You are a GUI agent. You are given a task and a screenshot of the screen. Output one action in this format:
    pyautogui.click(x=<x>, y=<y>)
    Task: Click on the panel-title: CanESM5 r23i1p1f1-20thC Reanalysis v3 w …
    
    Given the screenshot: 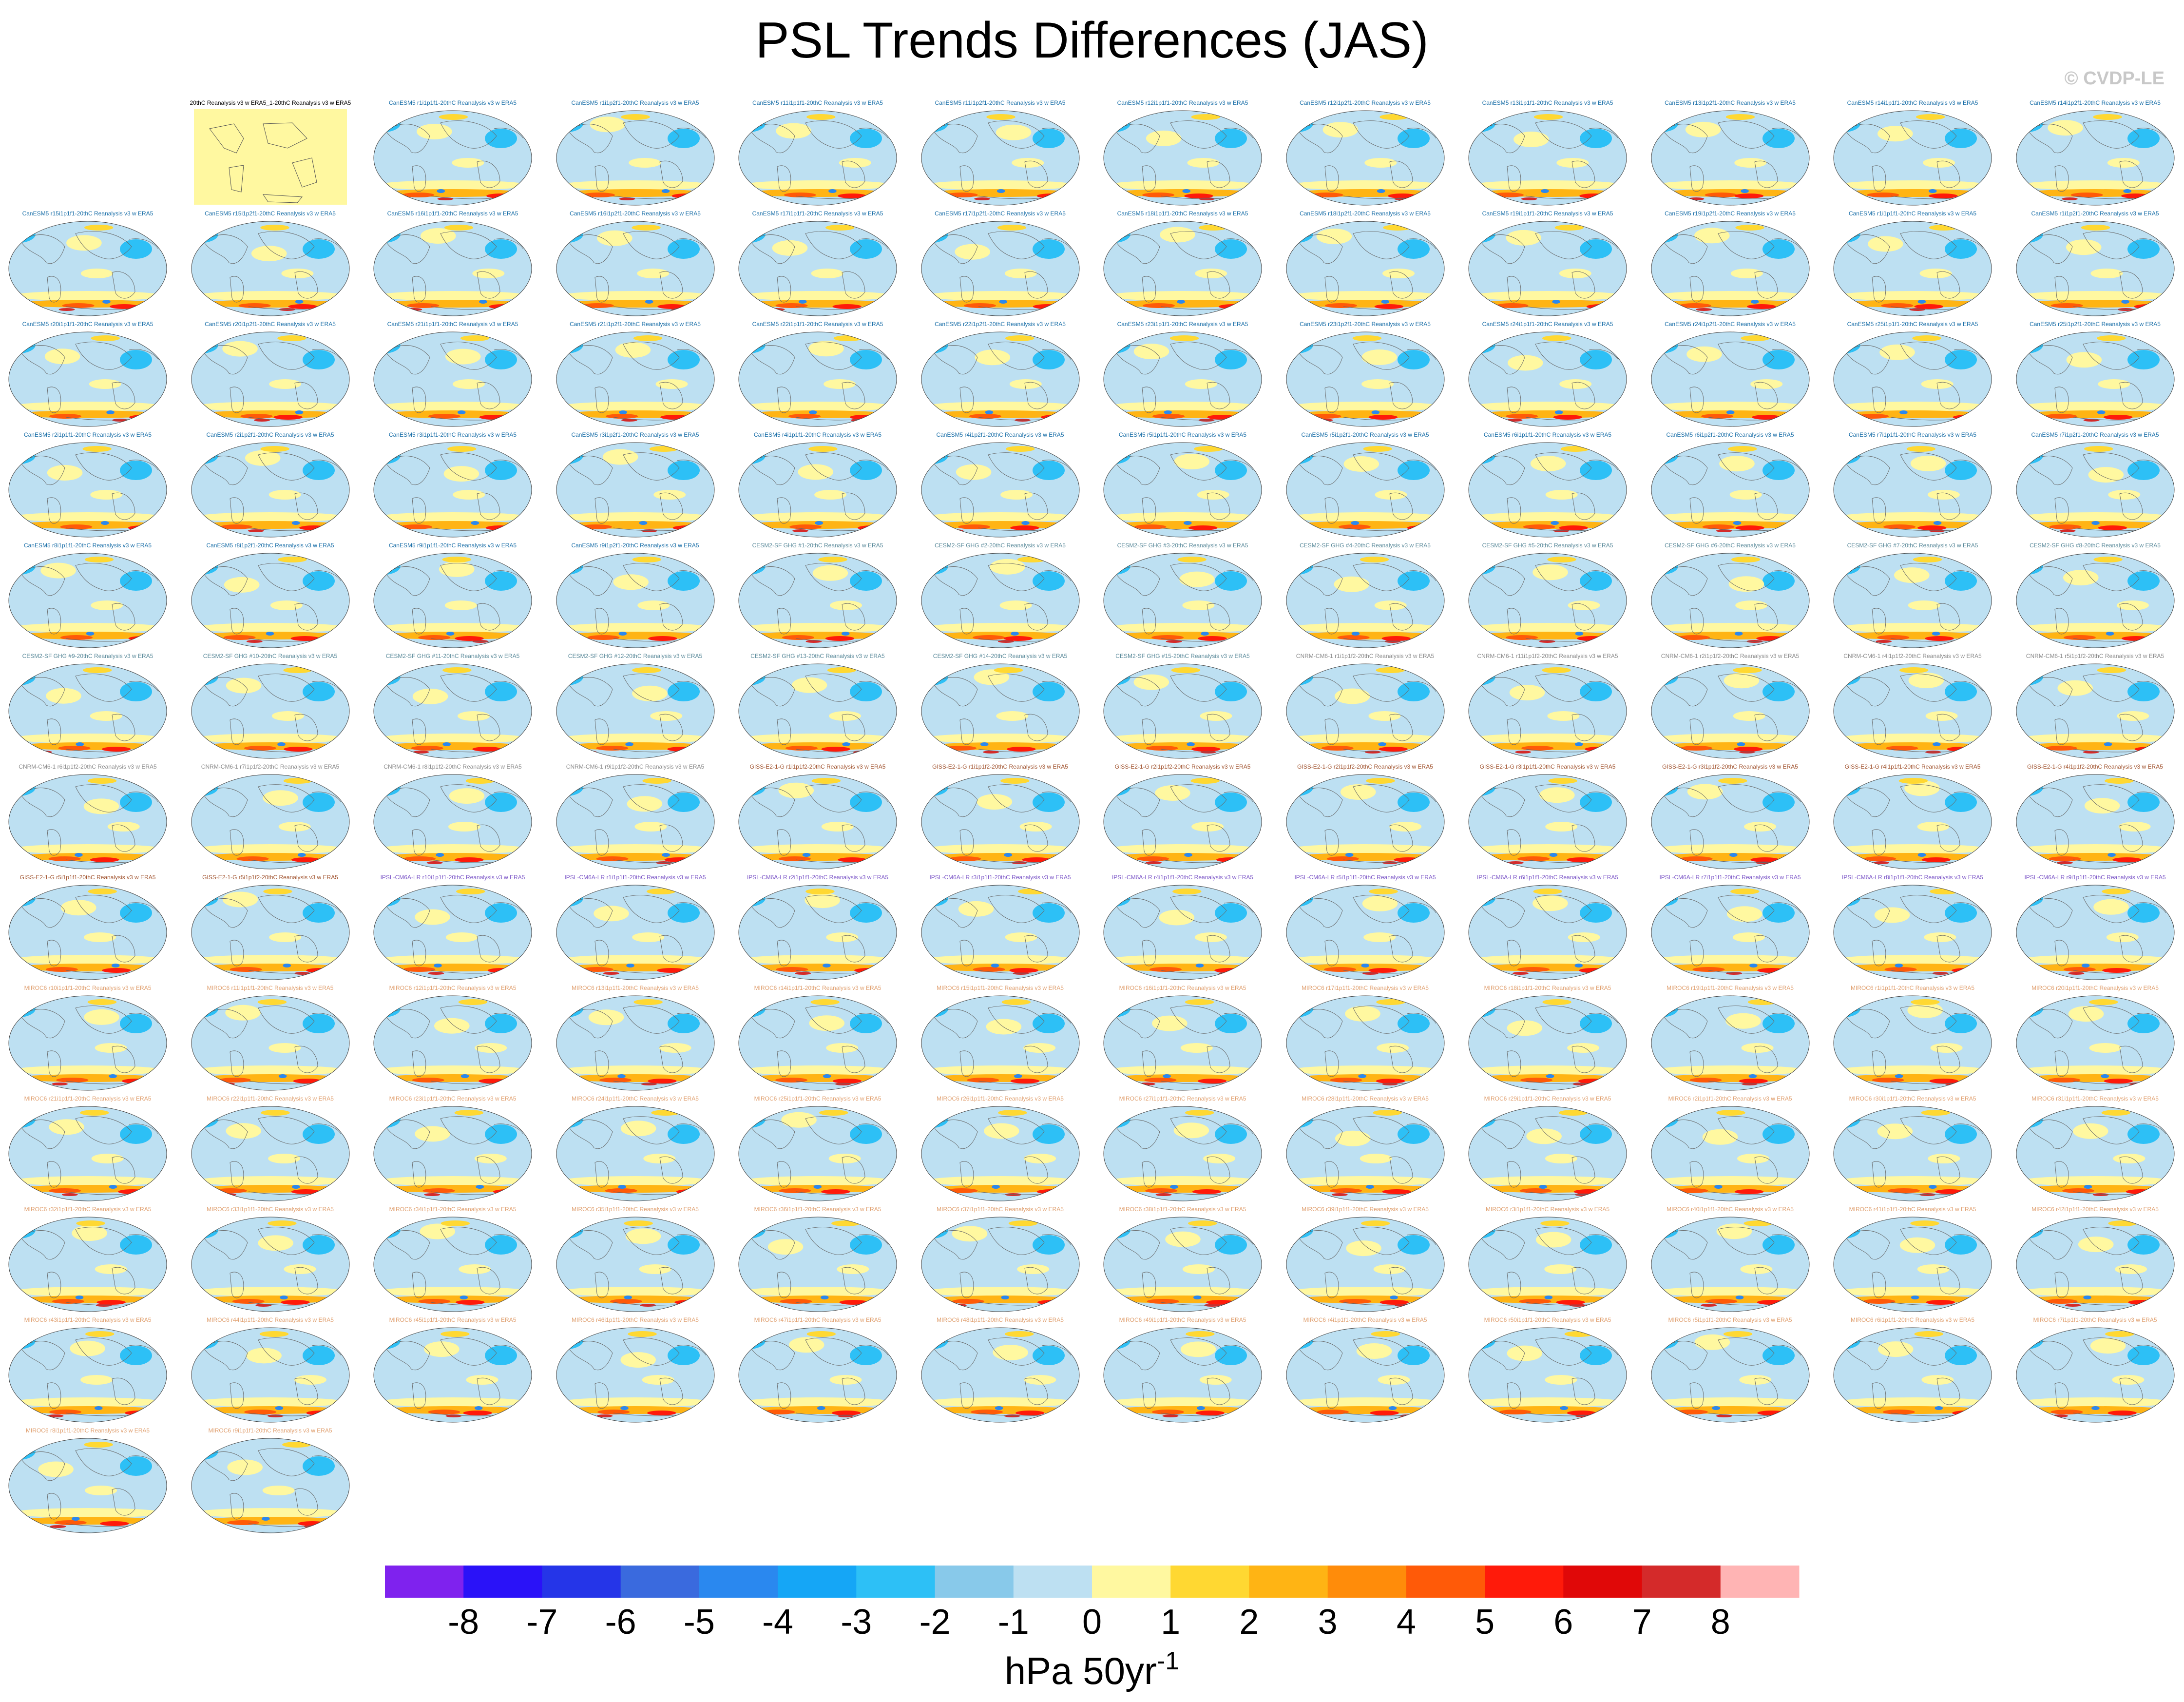 What is the action you would take?
    pyautogui.click(x=1182, y=324)
    